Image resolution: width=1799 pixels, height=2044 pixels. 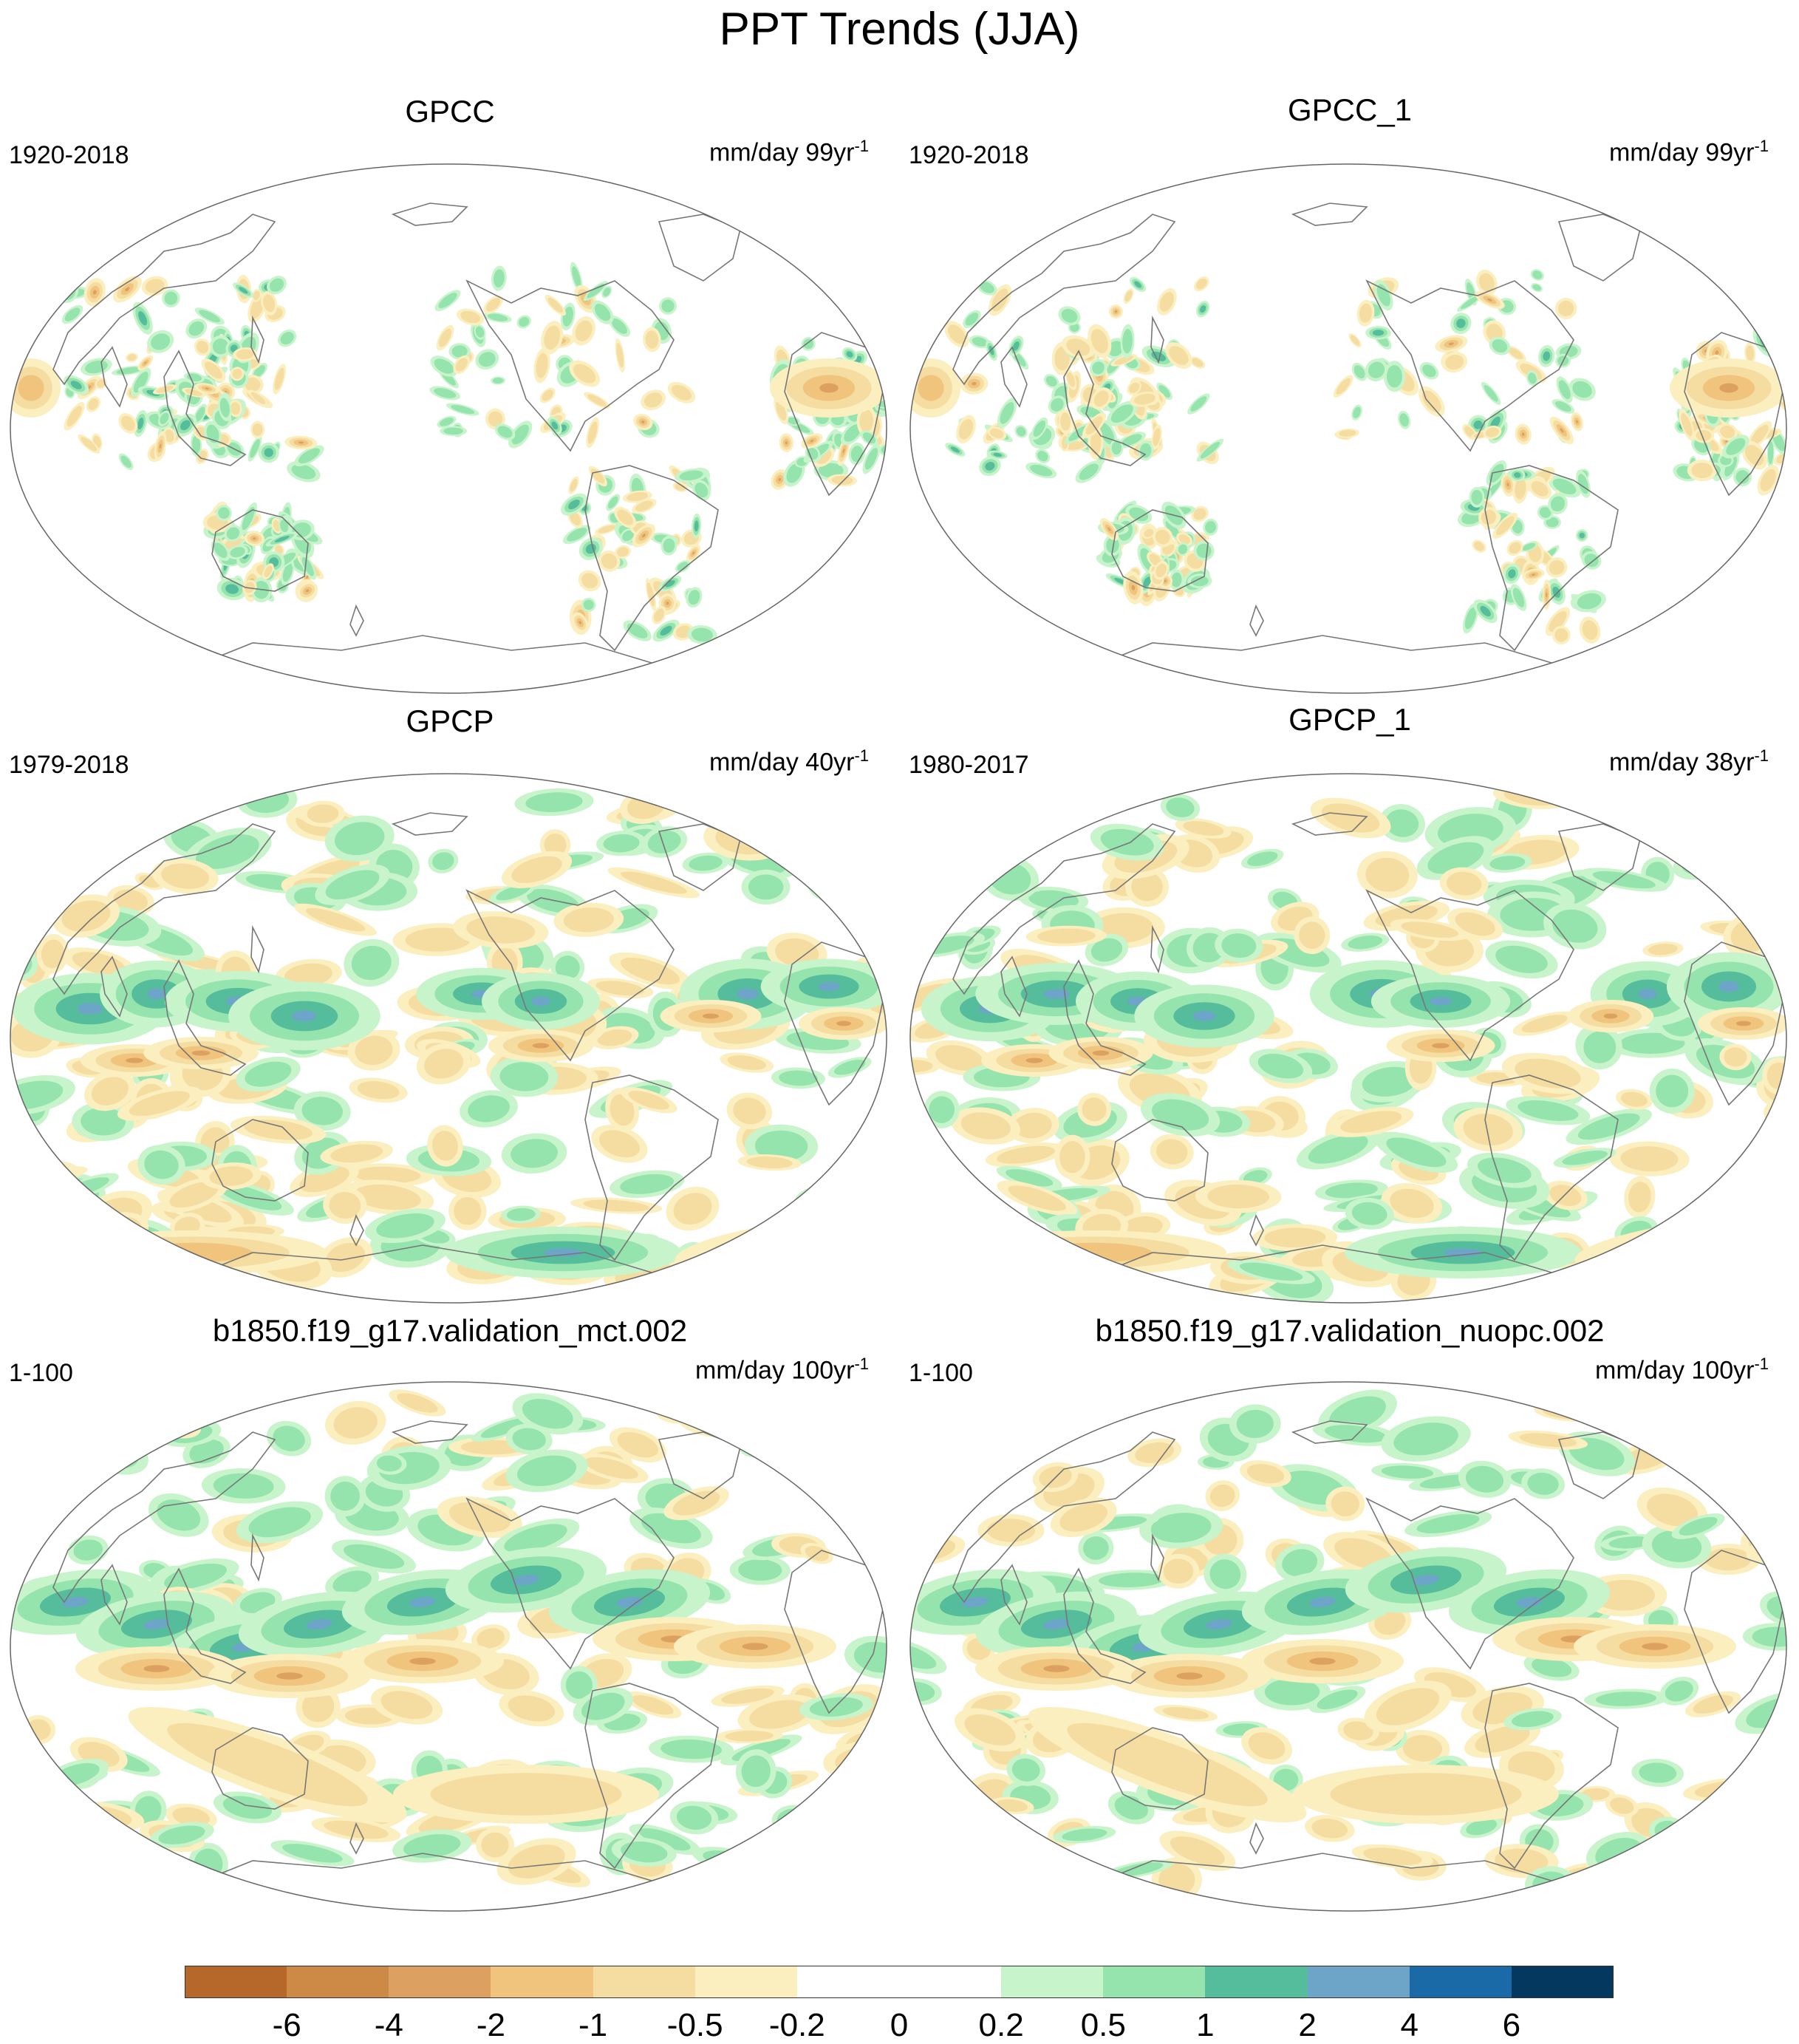 What do you see at coordinates (69, 765) in the screenshot?
I see `panel-period: 1979-2018` at bounding box center [69, 765].